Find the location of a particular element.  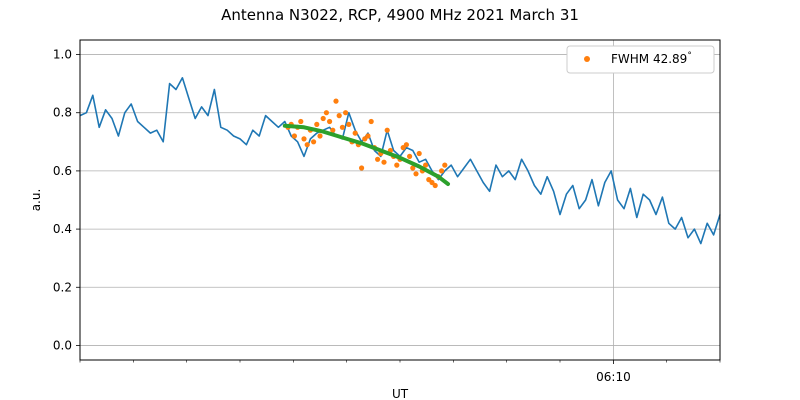

y-axis-label: a.u. is located at coordinates (36, 200).